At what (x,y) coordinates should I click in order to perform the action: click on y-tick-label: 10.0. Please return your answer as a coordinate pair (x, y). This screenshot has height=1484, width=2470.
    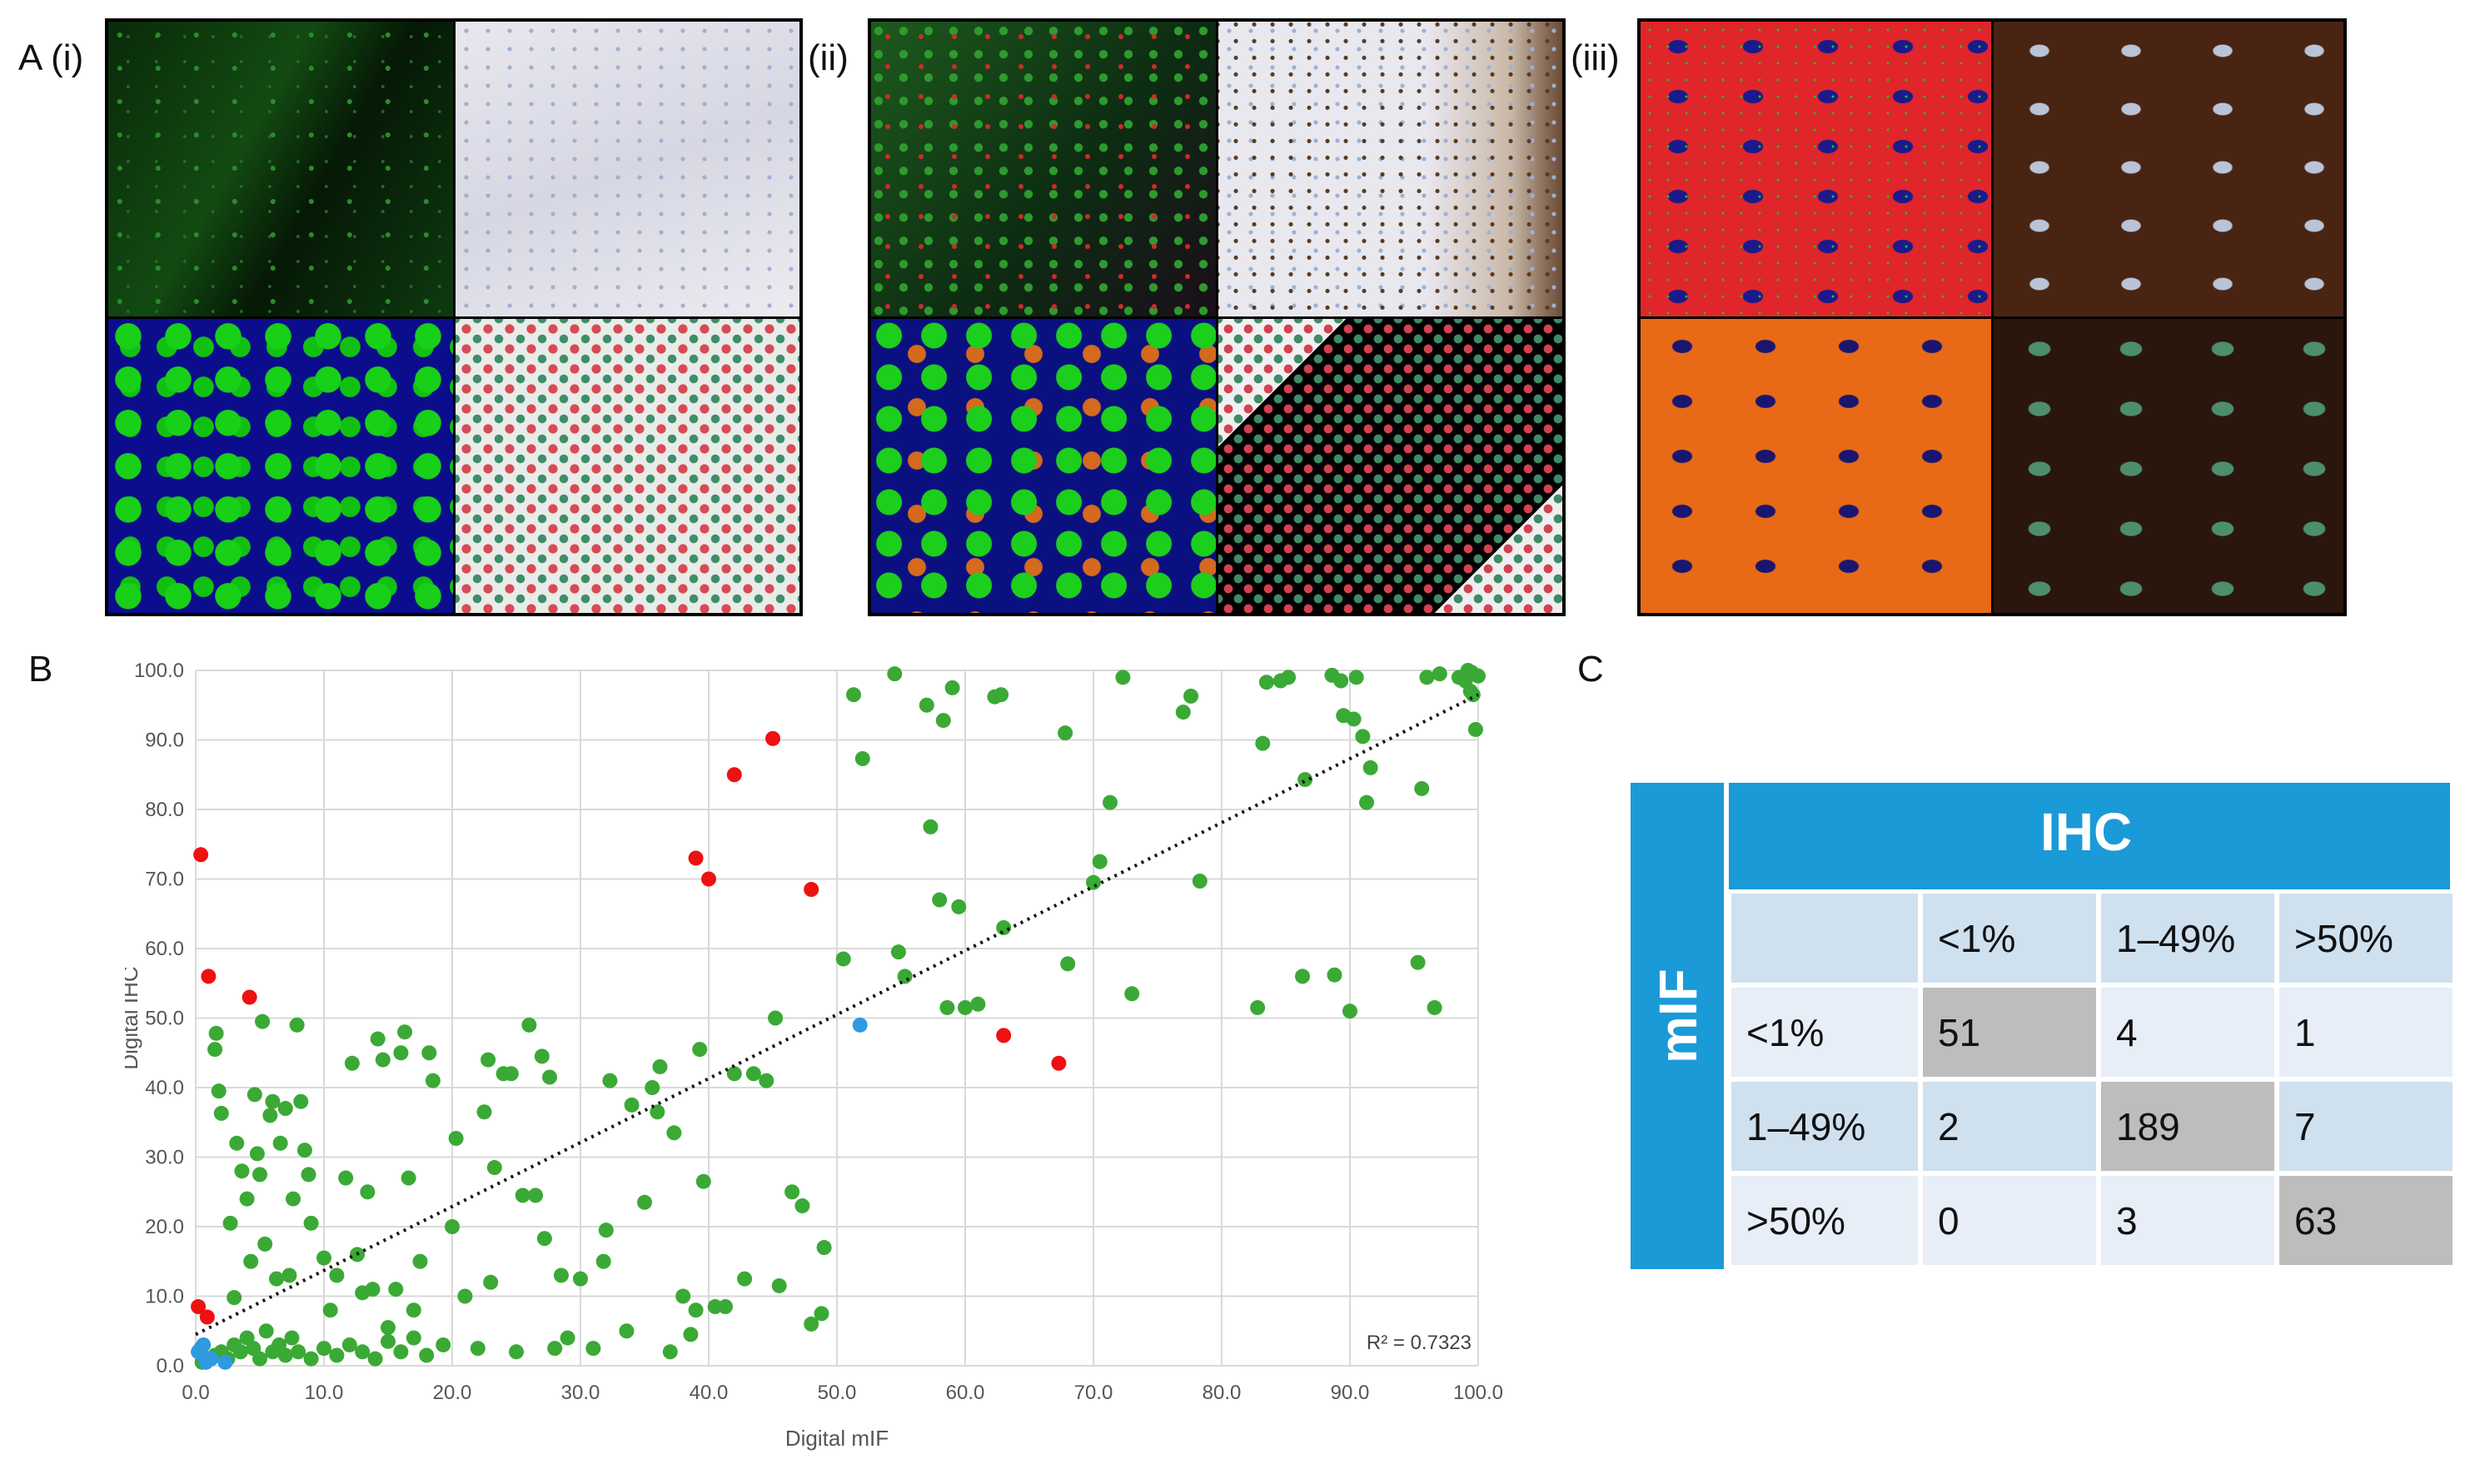
    Looking at the image, I should click on (164, 1297).